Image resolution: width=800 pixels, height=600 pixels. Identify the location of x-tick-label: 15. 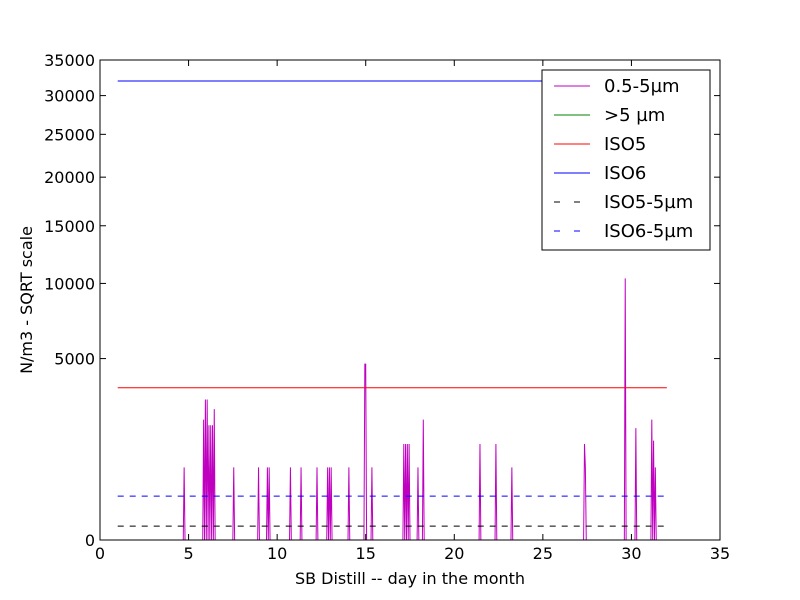
(366, 553).